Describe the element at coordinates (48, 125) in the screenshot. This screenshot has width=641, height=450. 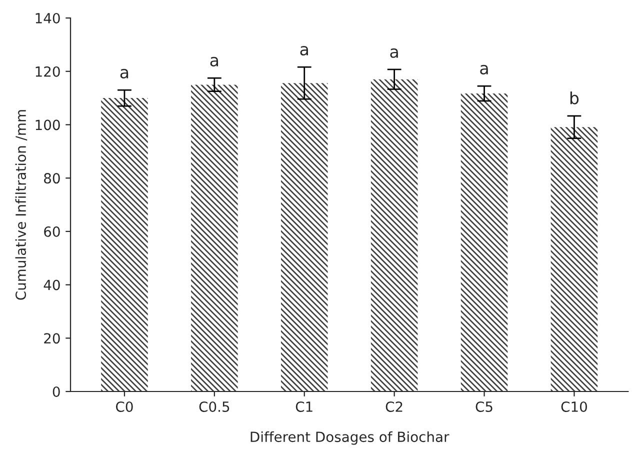
I see `y-tick-label: 100` at that location.